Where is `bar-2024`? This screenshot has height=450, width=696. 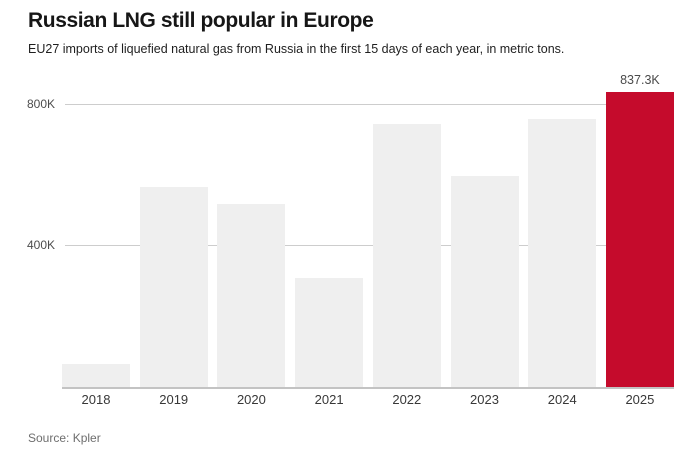 bar-2024 is located at coordinates (562, 253).